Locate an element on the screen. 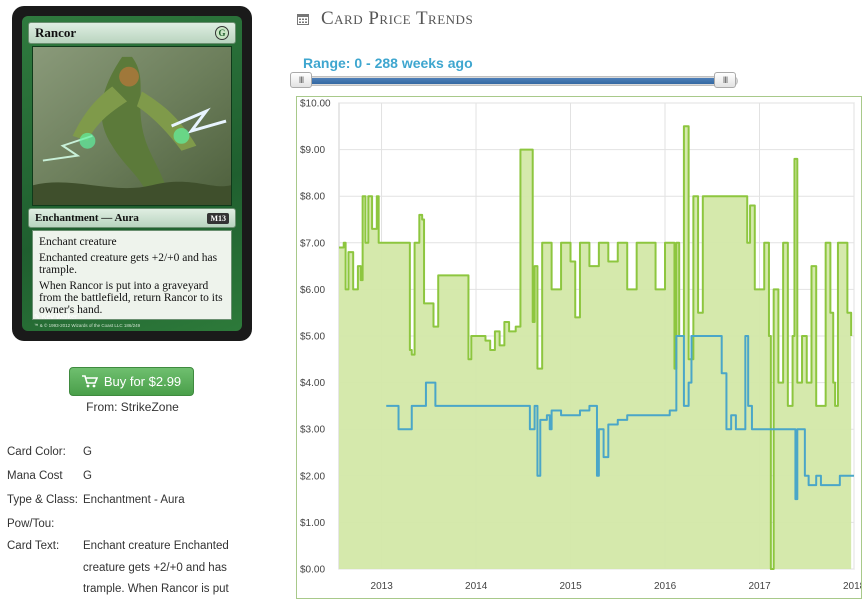 The width and height of the screenshot is (865, 603). set-symbol-icon: M13 is located at coordinates (218, 218).